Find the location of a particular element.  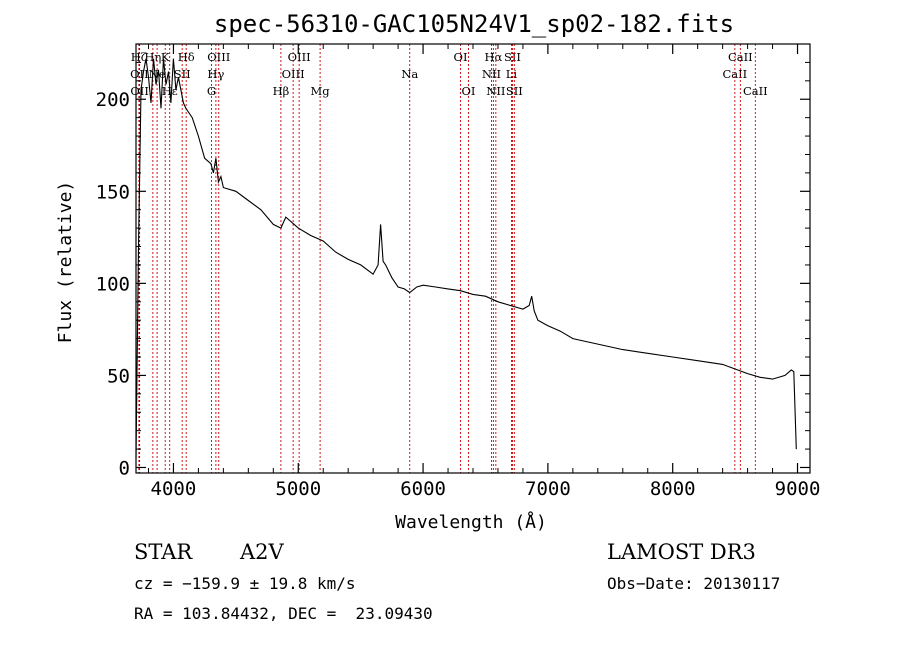

y-tick-label: 0 is located at coordinates (124, 468).